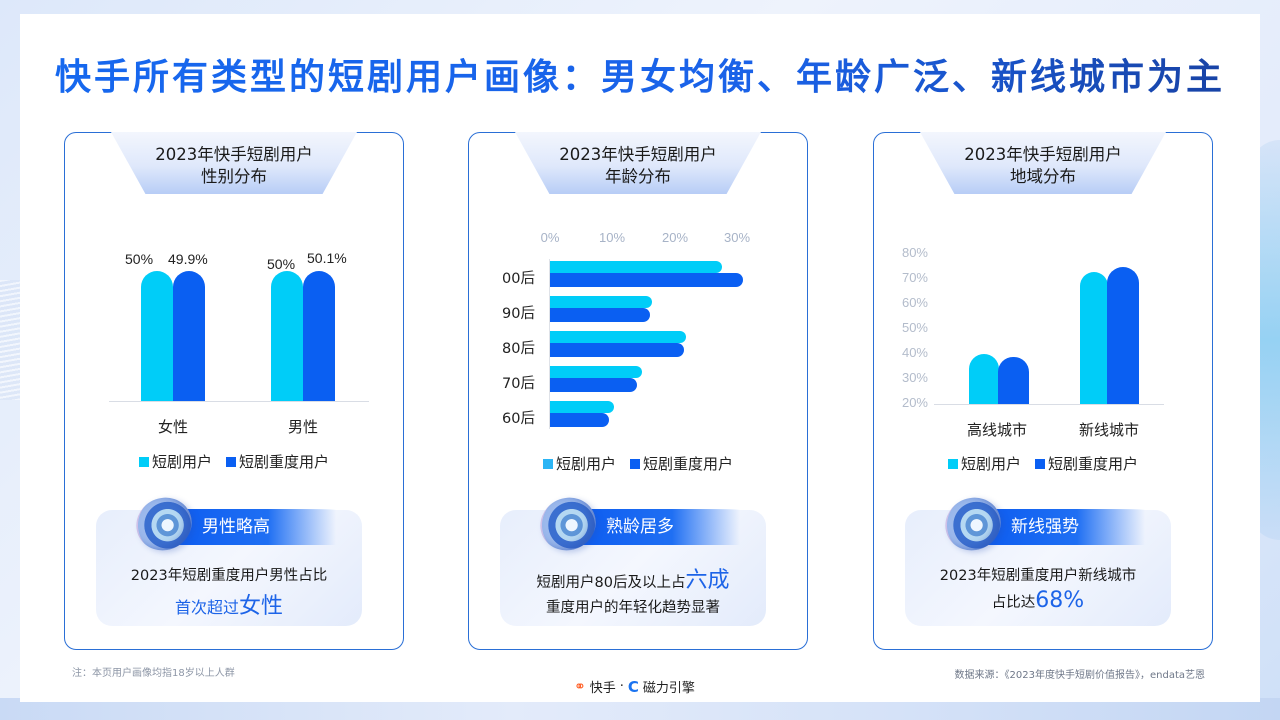  What do you see at coordinates (593, 385) in the screenshot?
I see `bar-70s-heavy-users` at bounding box center [593, 385].